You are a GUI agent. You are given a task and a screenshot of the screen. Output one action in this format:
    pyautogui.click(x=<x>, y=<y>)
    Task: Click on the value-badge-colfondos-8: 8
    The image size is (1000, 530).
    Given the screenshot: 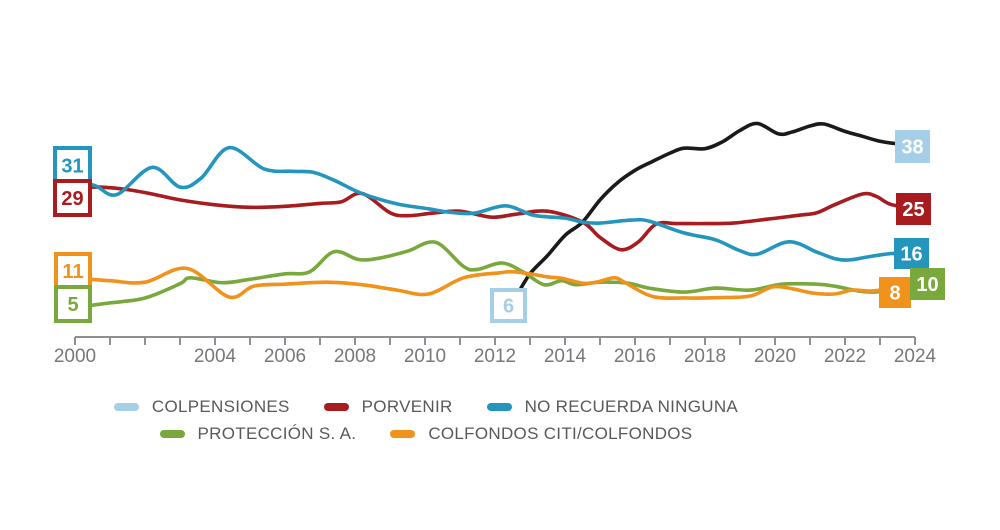 What is the action you would take?
    pyautogui.click(x=895, y=292)
    